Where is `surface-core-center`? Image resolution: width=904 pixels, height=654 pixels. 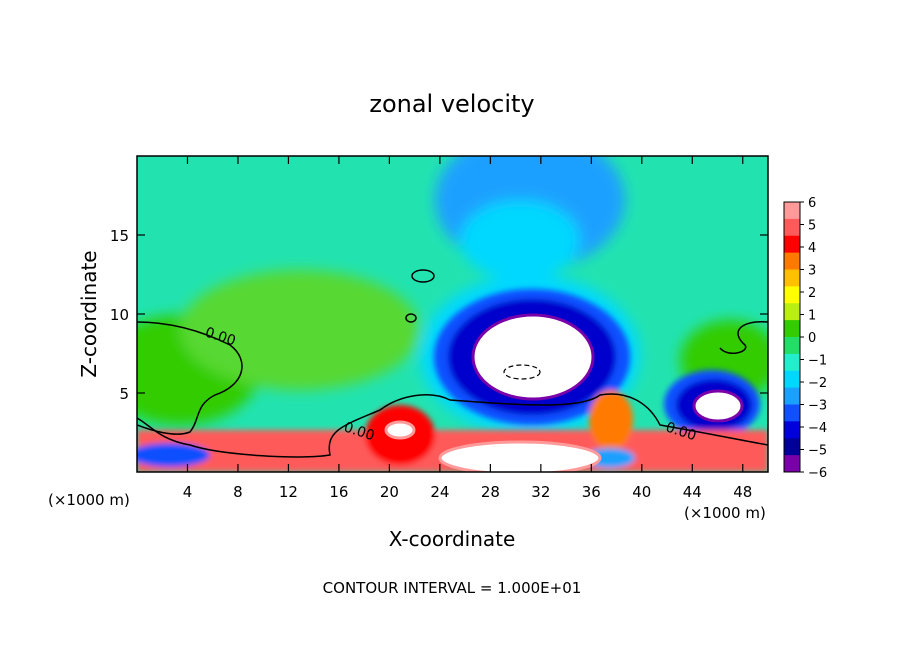
surface-core-center is located at coordinates (520, 456).